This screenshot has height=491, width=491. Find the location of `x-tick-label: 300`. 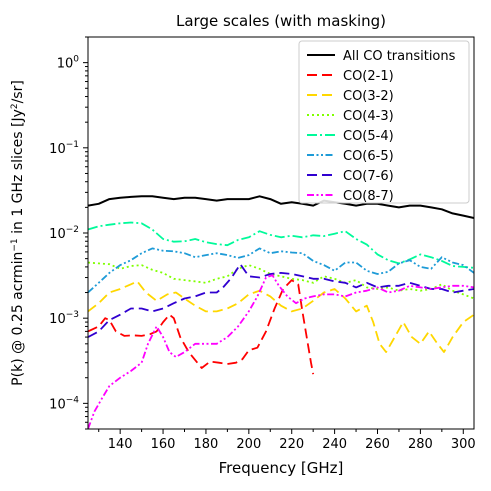

x-tick-label: 300 is located at coordinates (463, 444).